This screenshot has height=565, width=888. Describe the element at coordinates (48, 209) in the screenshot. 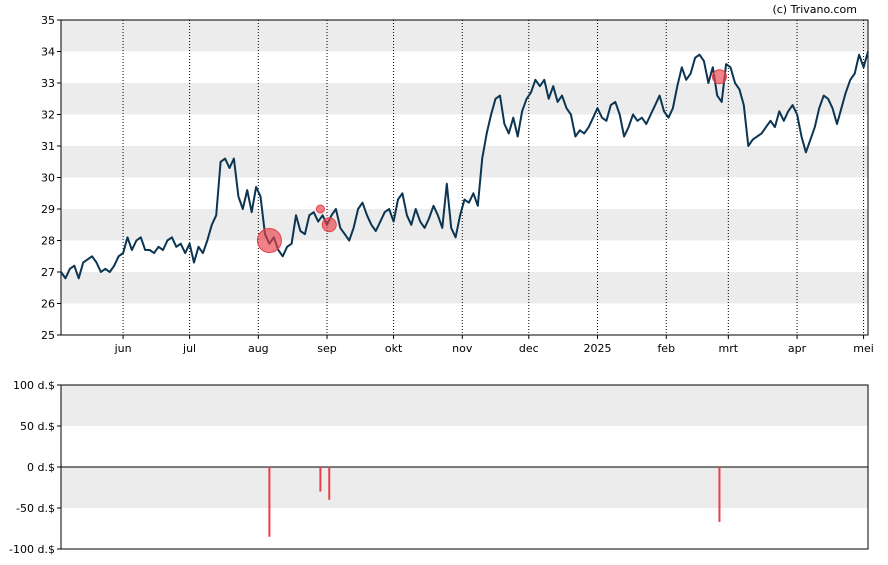

I see `price-y-tick-label: 29` at that location.